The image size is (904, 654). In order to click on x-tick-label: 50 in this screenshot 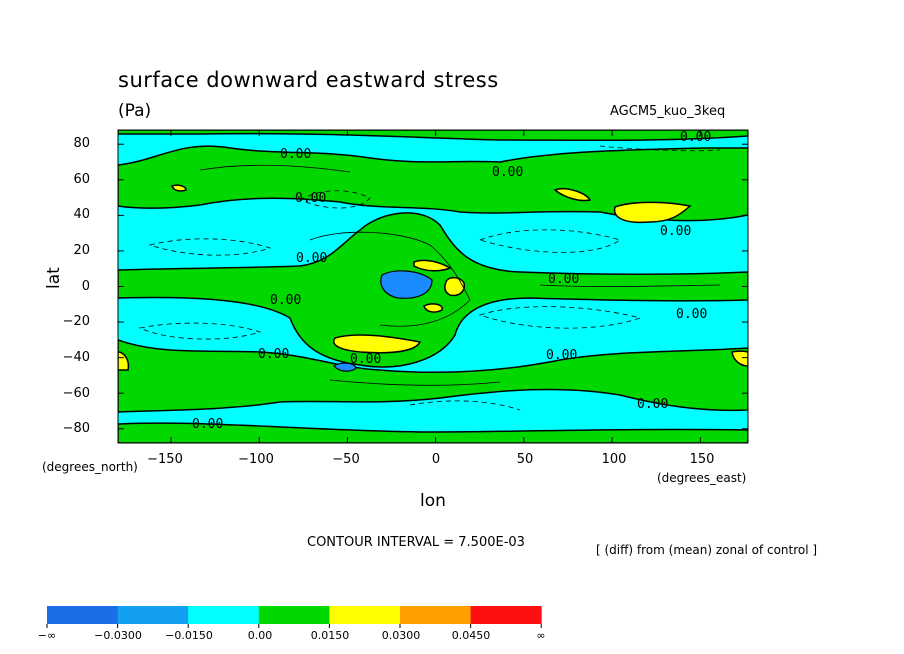, I will do `click(525, 459)`.